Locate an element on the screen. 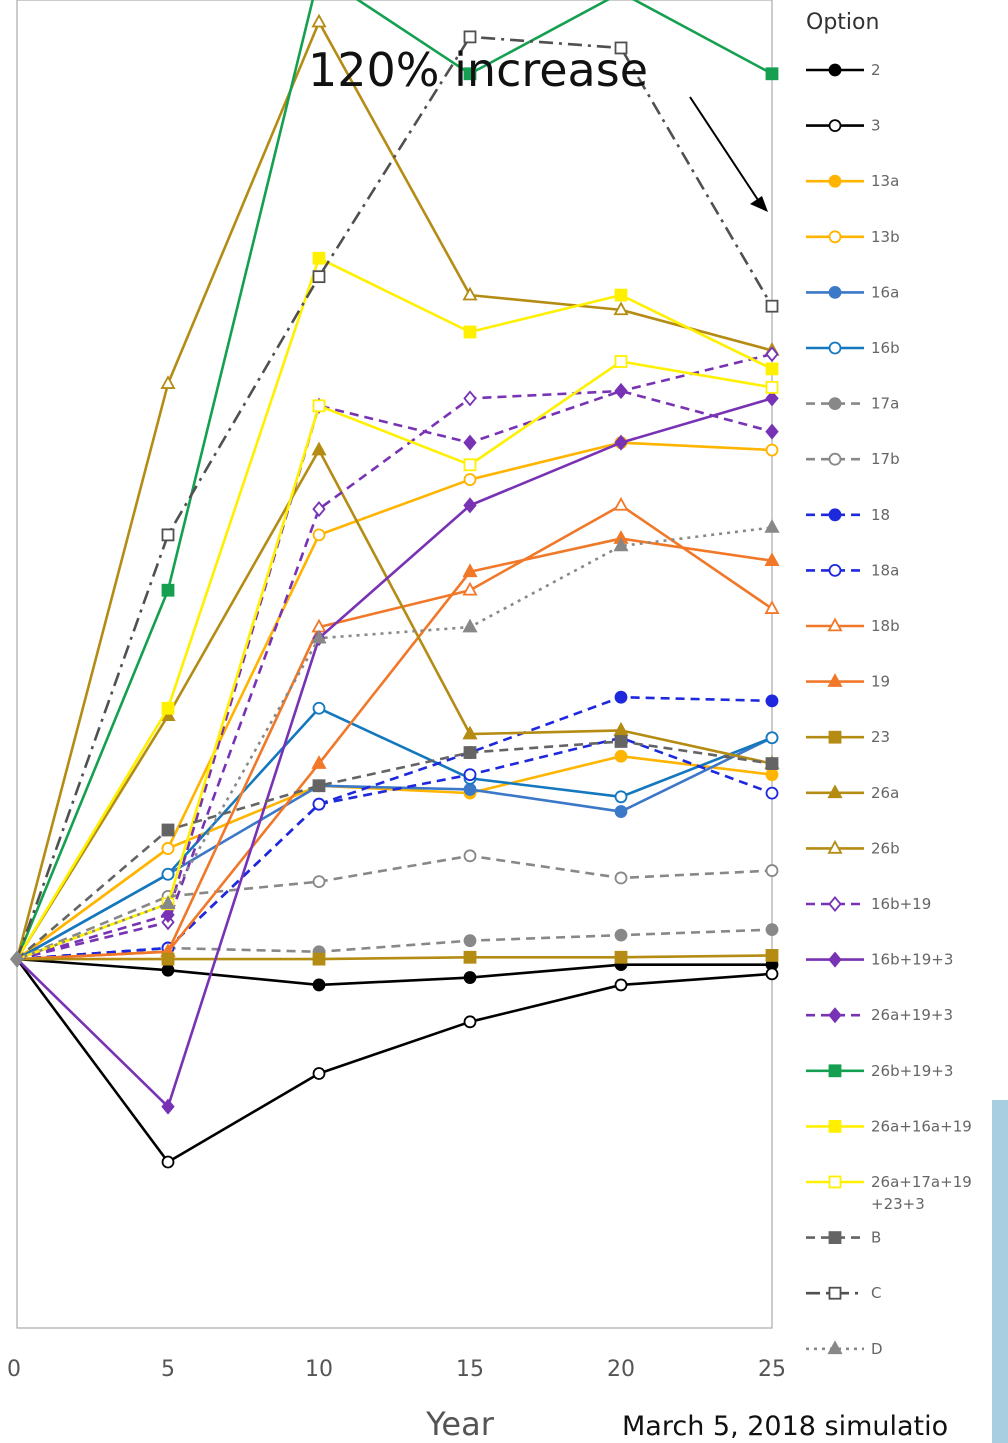  legend-marker-b is located at coordinates (835, 1237).